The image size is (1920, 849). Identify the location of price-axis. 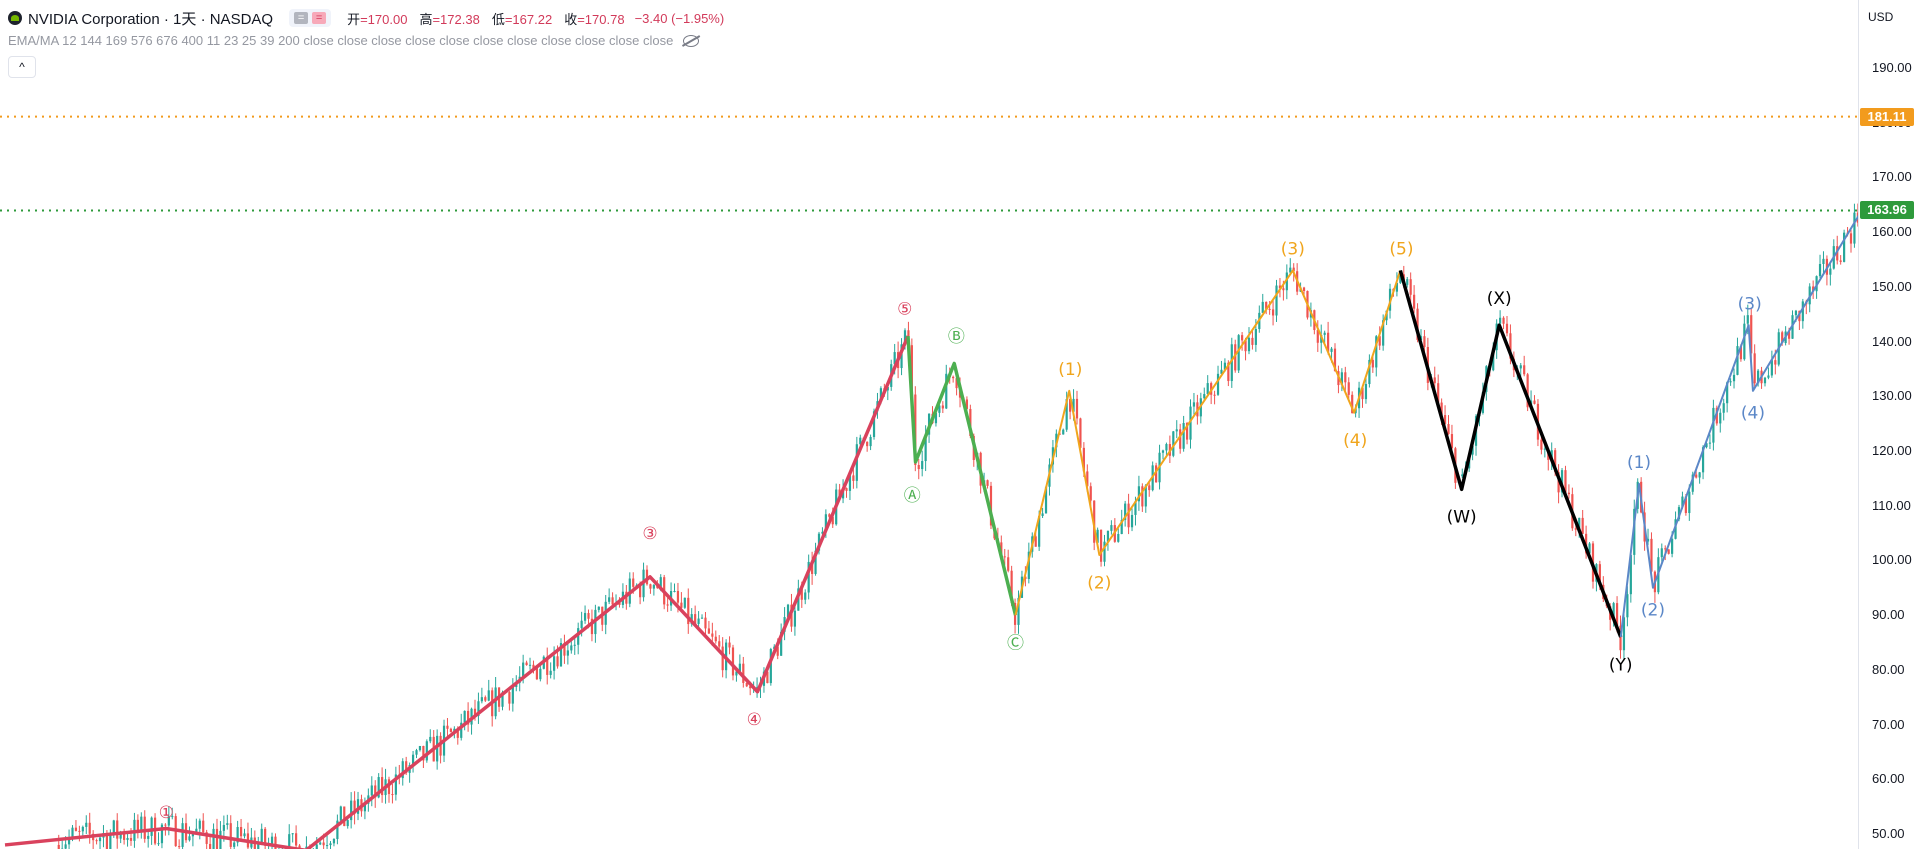
(1889, 424).